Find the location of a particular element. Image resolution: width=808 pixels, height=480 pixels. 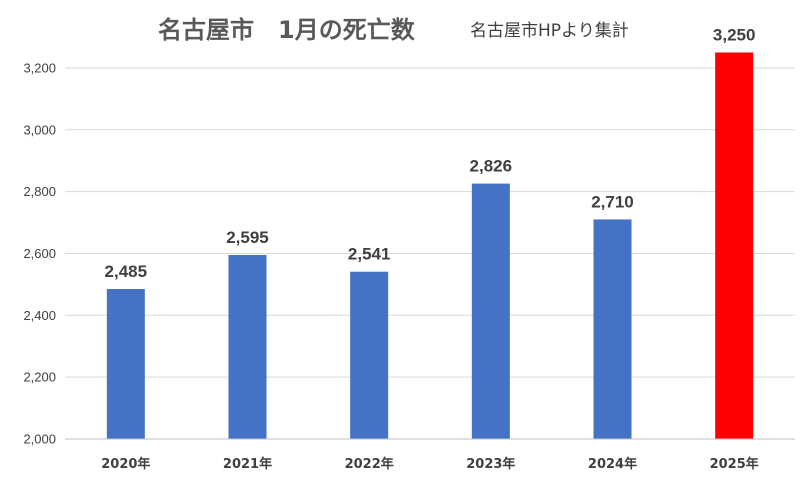

data-label: 3,250 is located at coordinates (734, 34).